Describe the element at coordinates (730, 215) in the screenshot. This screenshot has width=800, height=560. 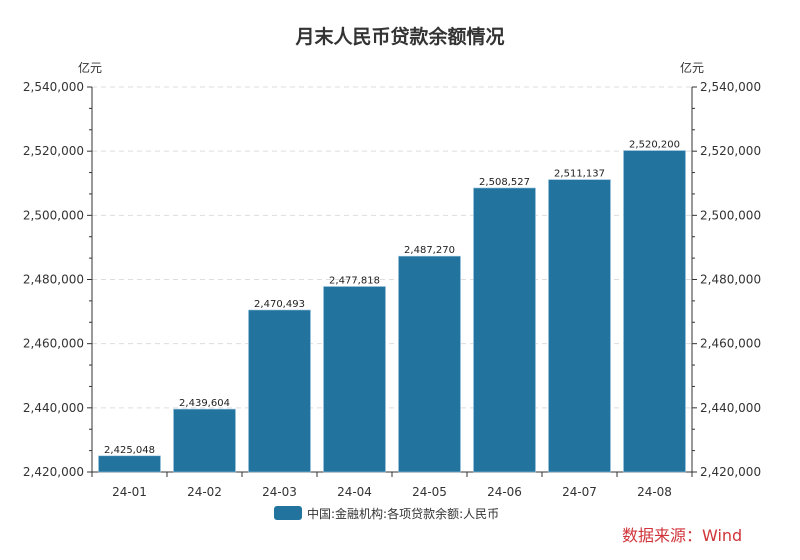
I see `y-tick-label-right: 2,500,000` at that location.